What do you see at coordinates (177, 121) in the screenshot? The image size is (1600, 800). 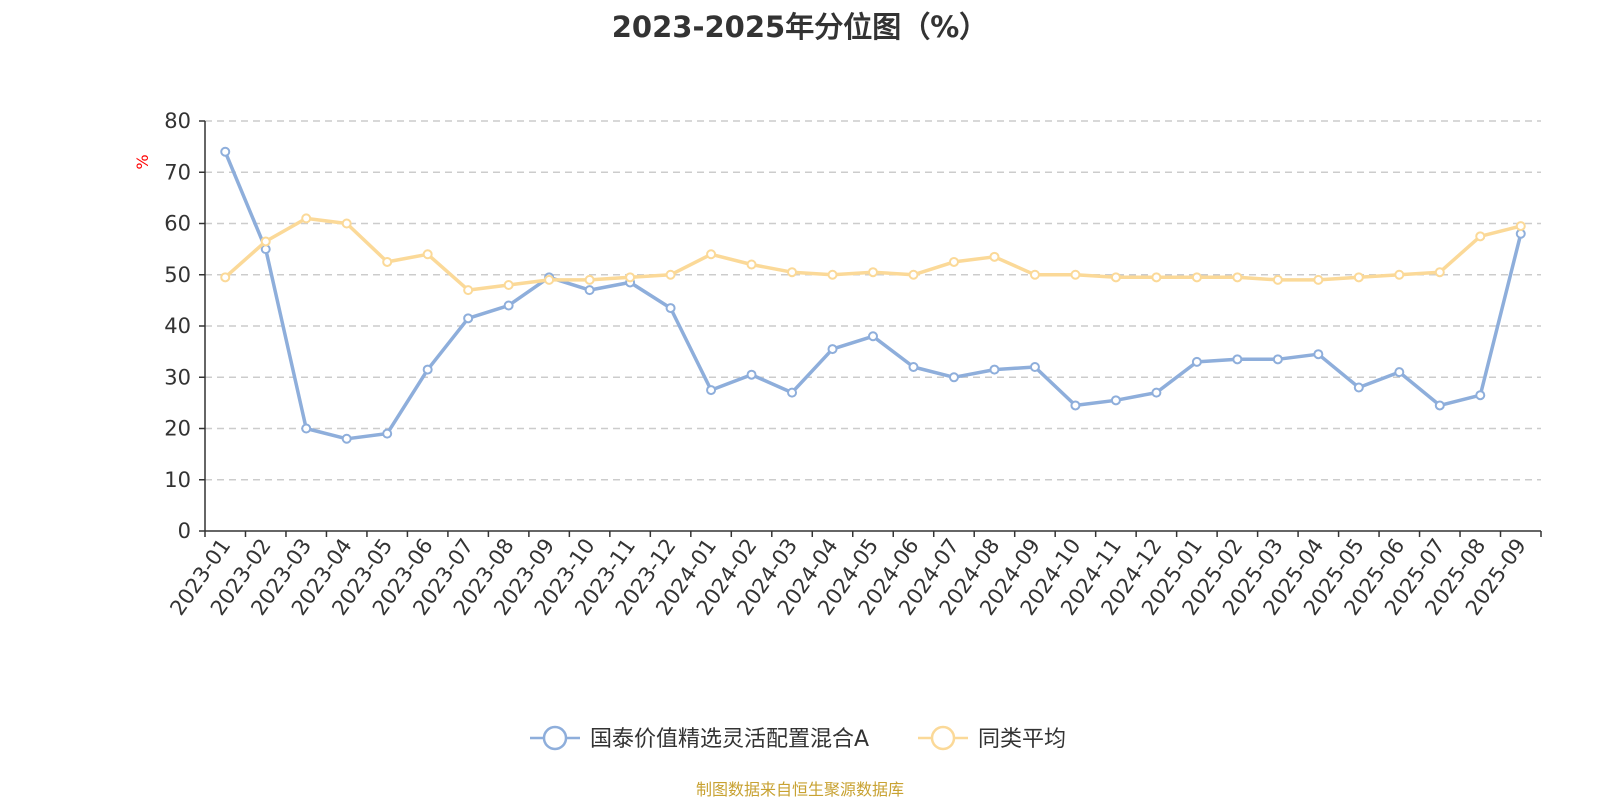 I see `y-tick-label: 80` at bounding box center [177, 121].